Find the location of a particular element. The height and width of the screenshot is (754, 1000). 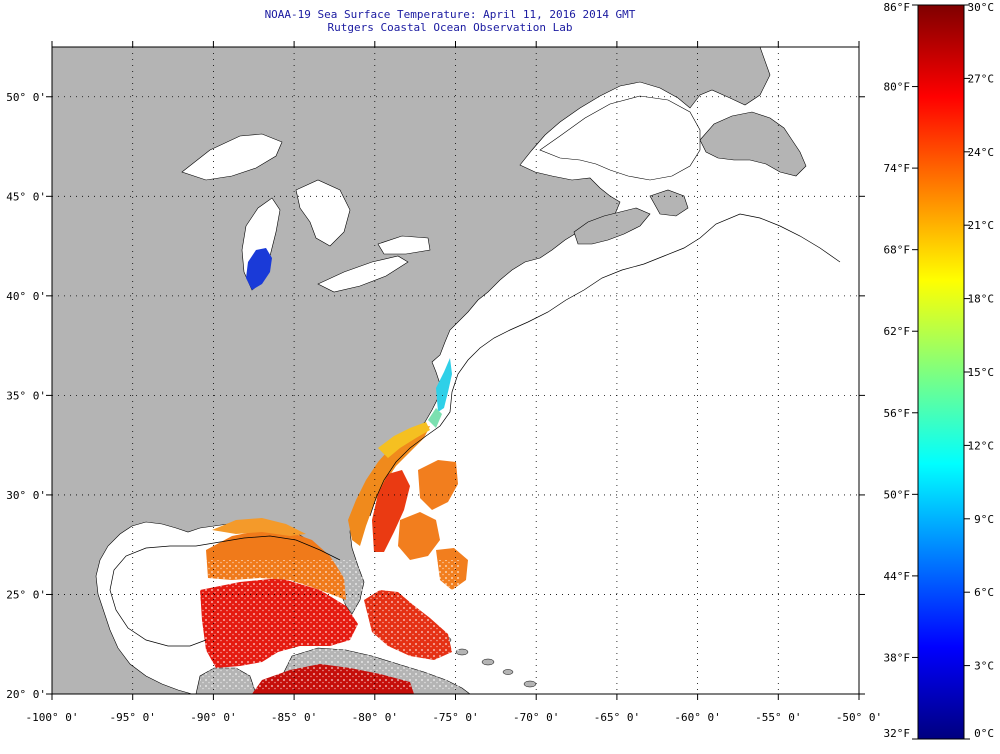

cb-c-label: 27°C is located at coordinates (981, 78).